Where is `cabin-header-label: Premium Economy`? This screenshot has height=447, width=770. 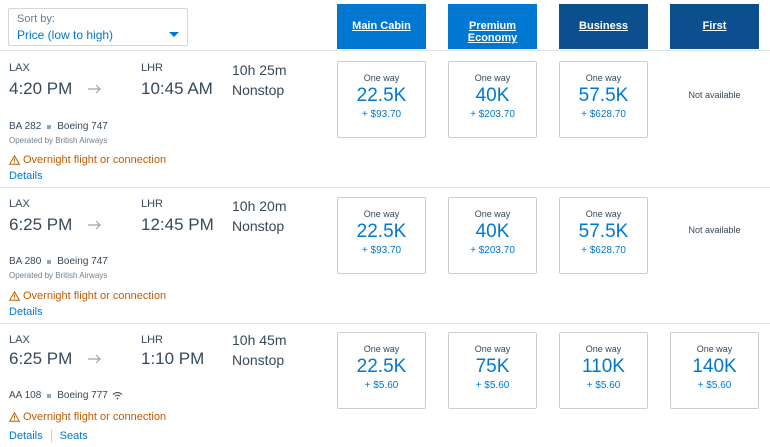 cabin-header-label: Premium Economy is located at coordinates (492, 32).